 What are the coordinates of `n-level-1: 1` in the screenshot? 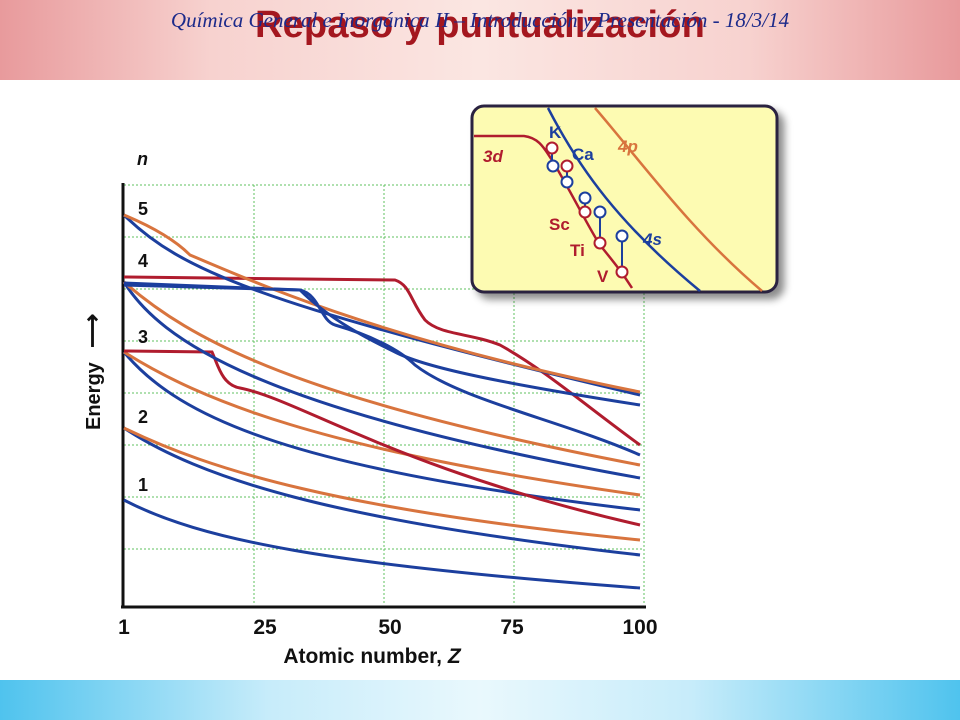 It's located at (143, 485).